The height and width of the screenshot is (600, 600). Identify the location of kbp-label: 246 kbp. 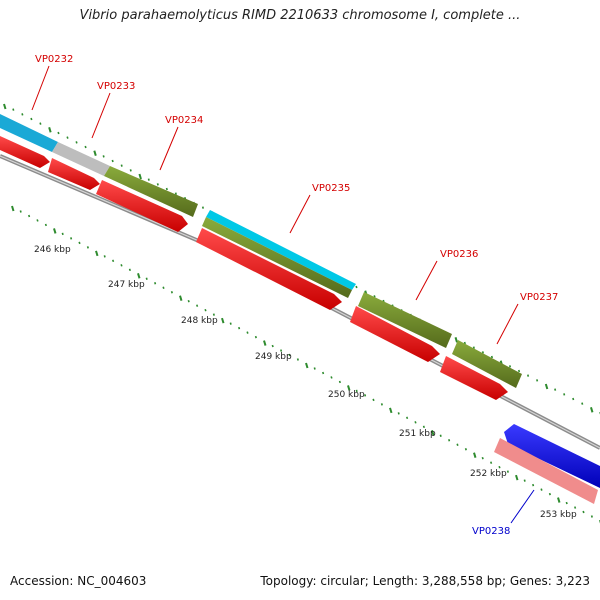
(52, 250).